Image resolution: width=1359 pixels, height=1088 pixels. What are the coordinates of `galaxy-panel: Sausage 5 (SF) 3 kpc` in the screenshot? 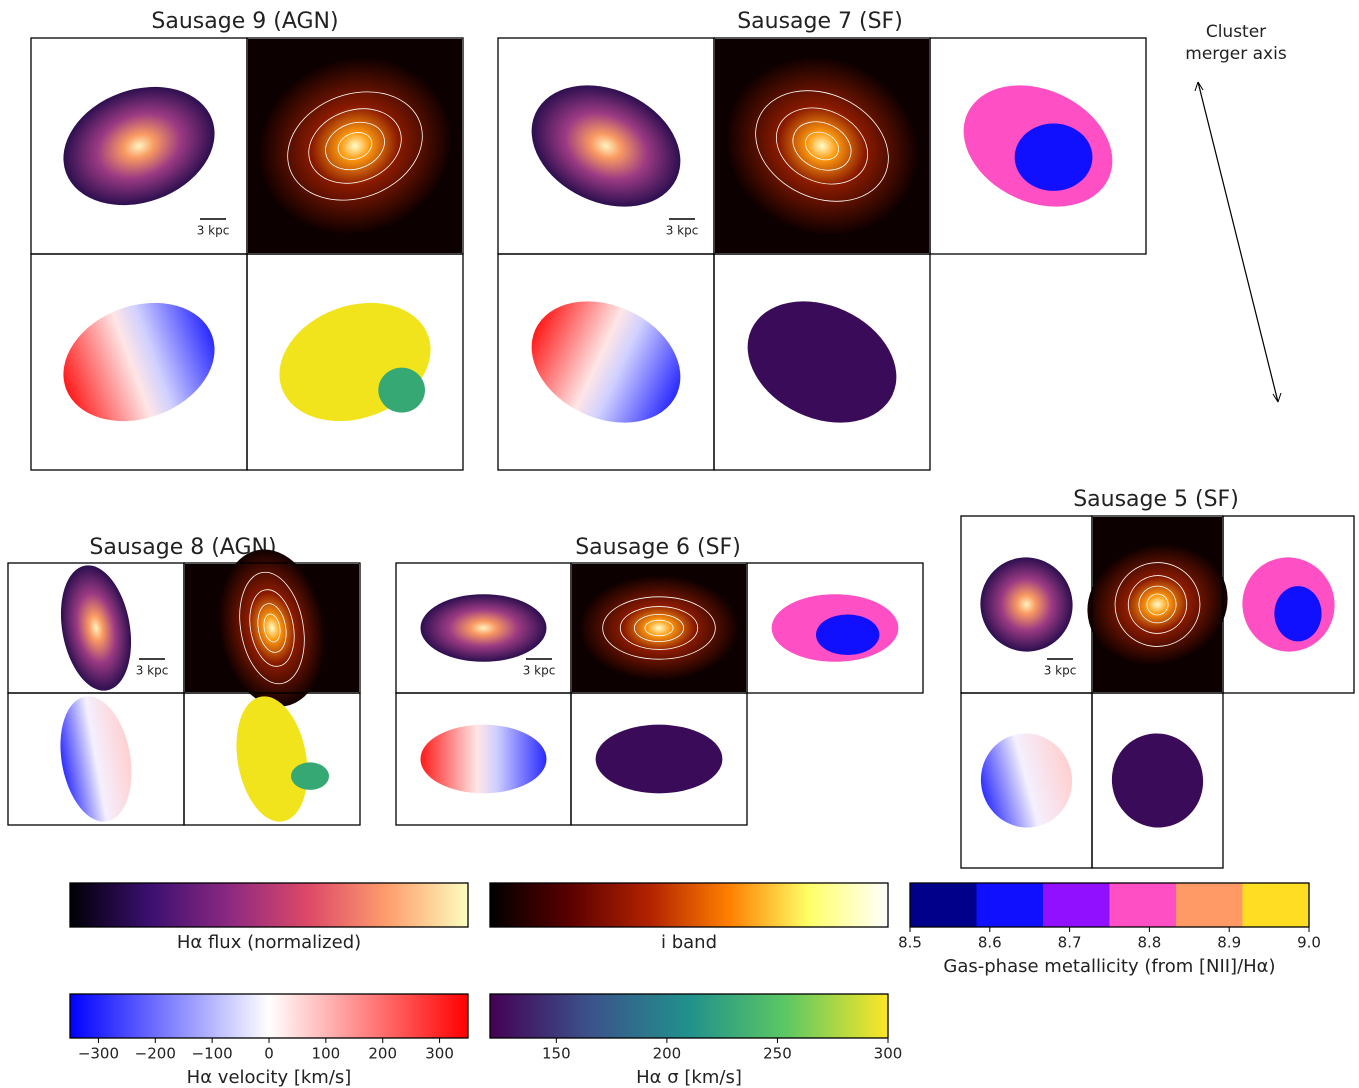 It's located at (1157, 678).